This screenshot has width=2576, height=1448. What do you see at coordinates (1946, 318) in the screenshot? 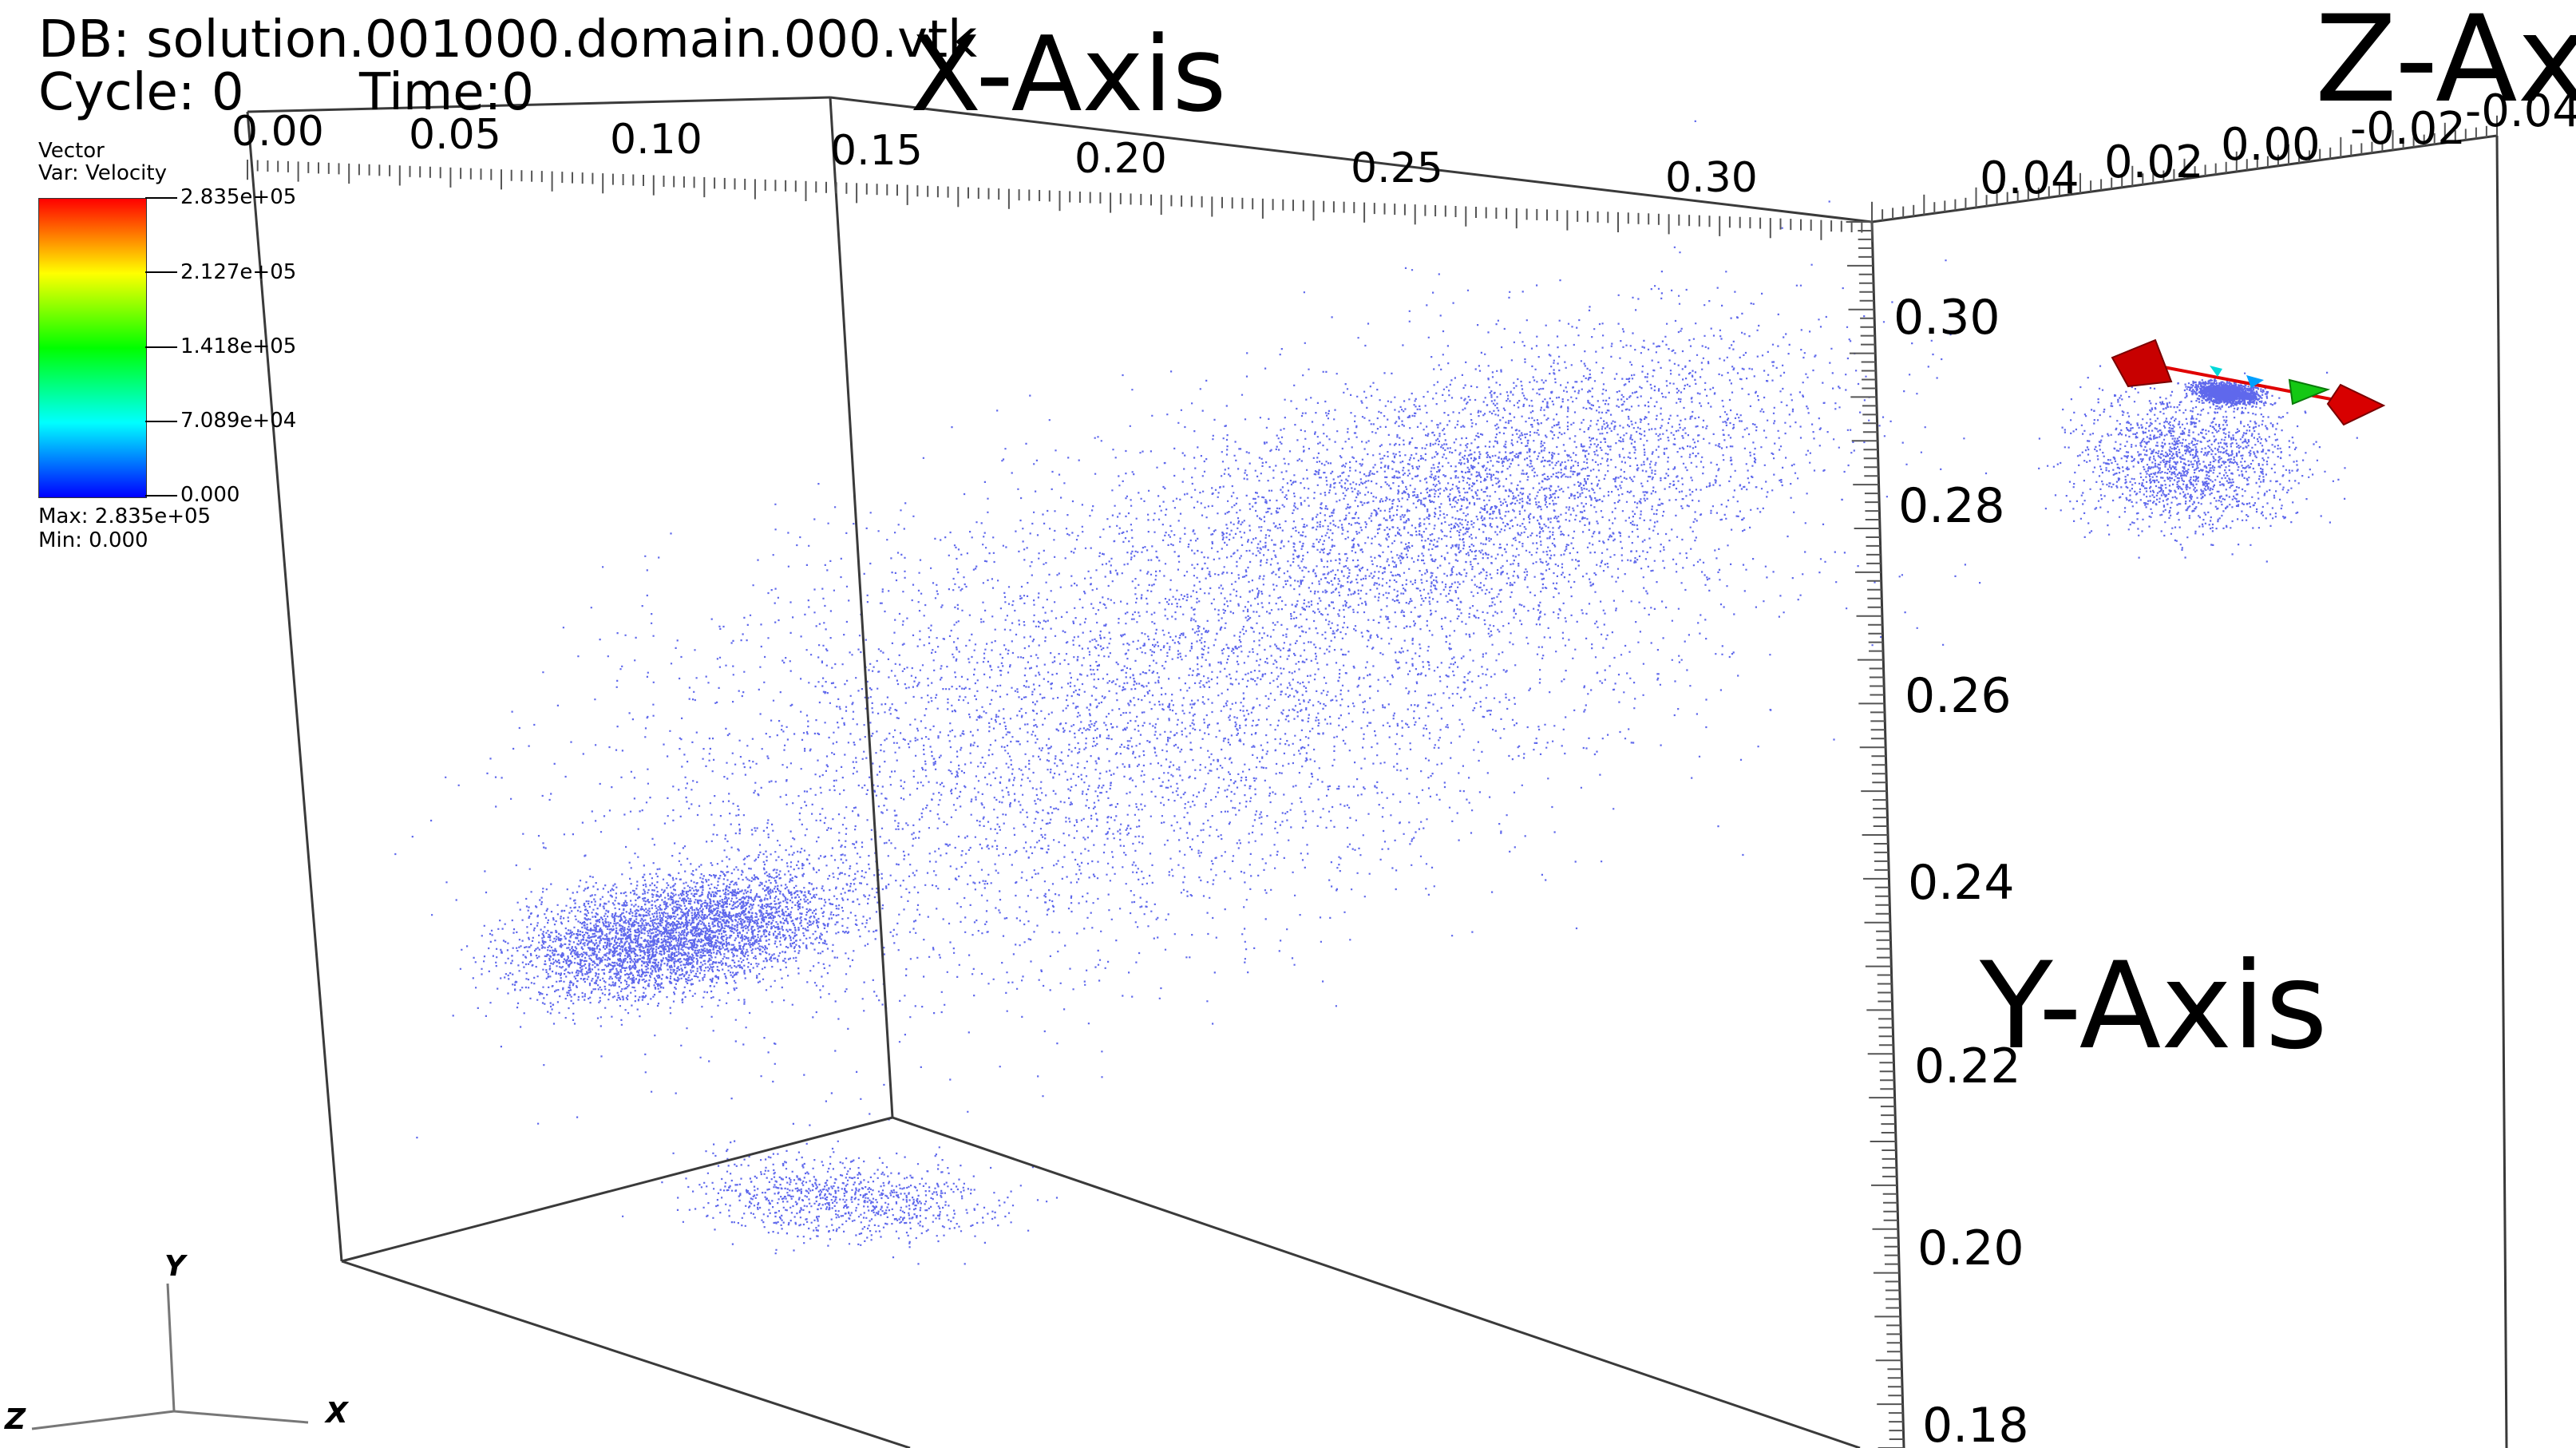
I see `y-tick-label: 0.30` at bounding box center [1946, 318].